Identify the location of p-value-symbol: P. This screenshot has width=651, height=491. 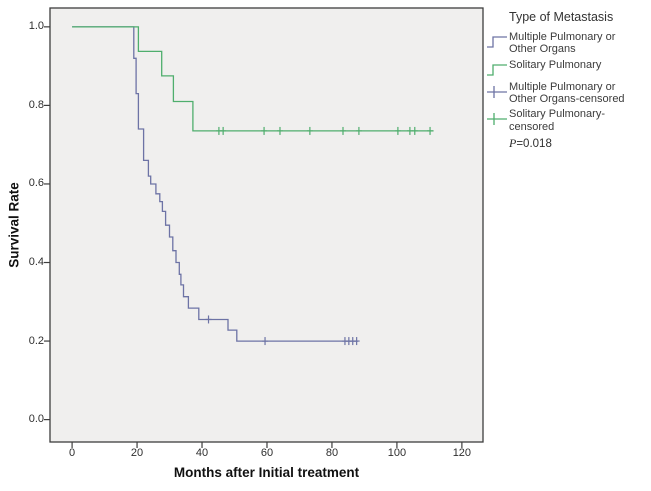
(513, 142).